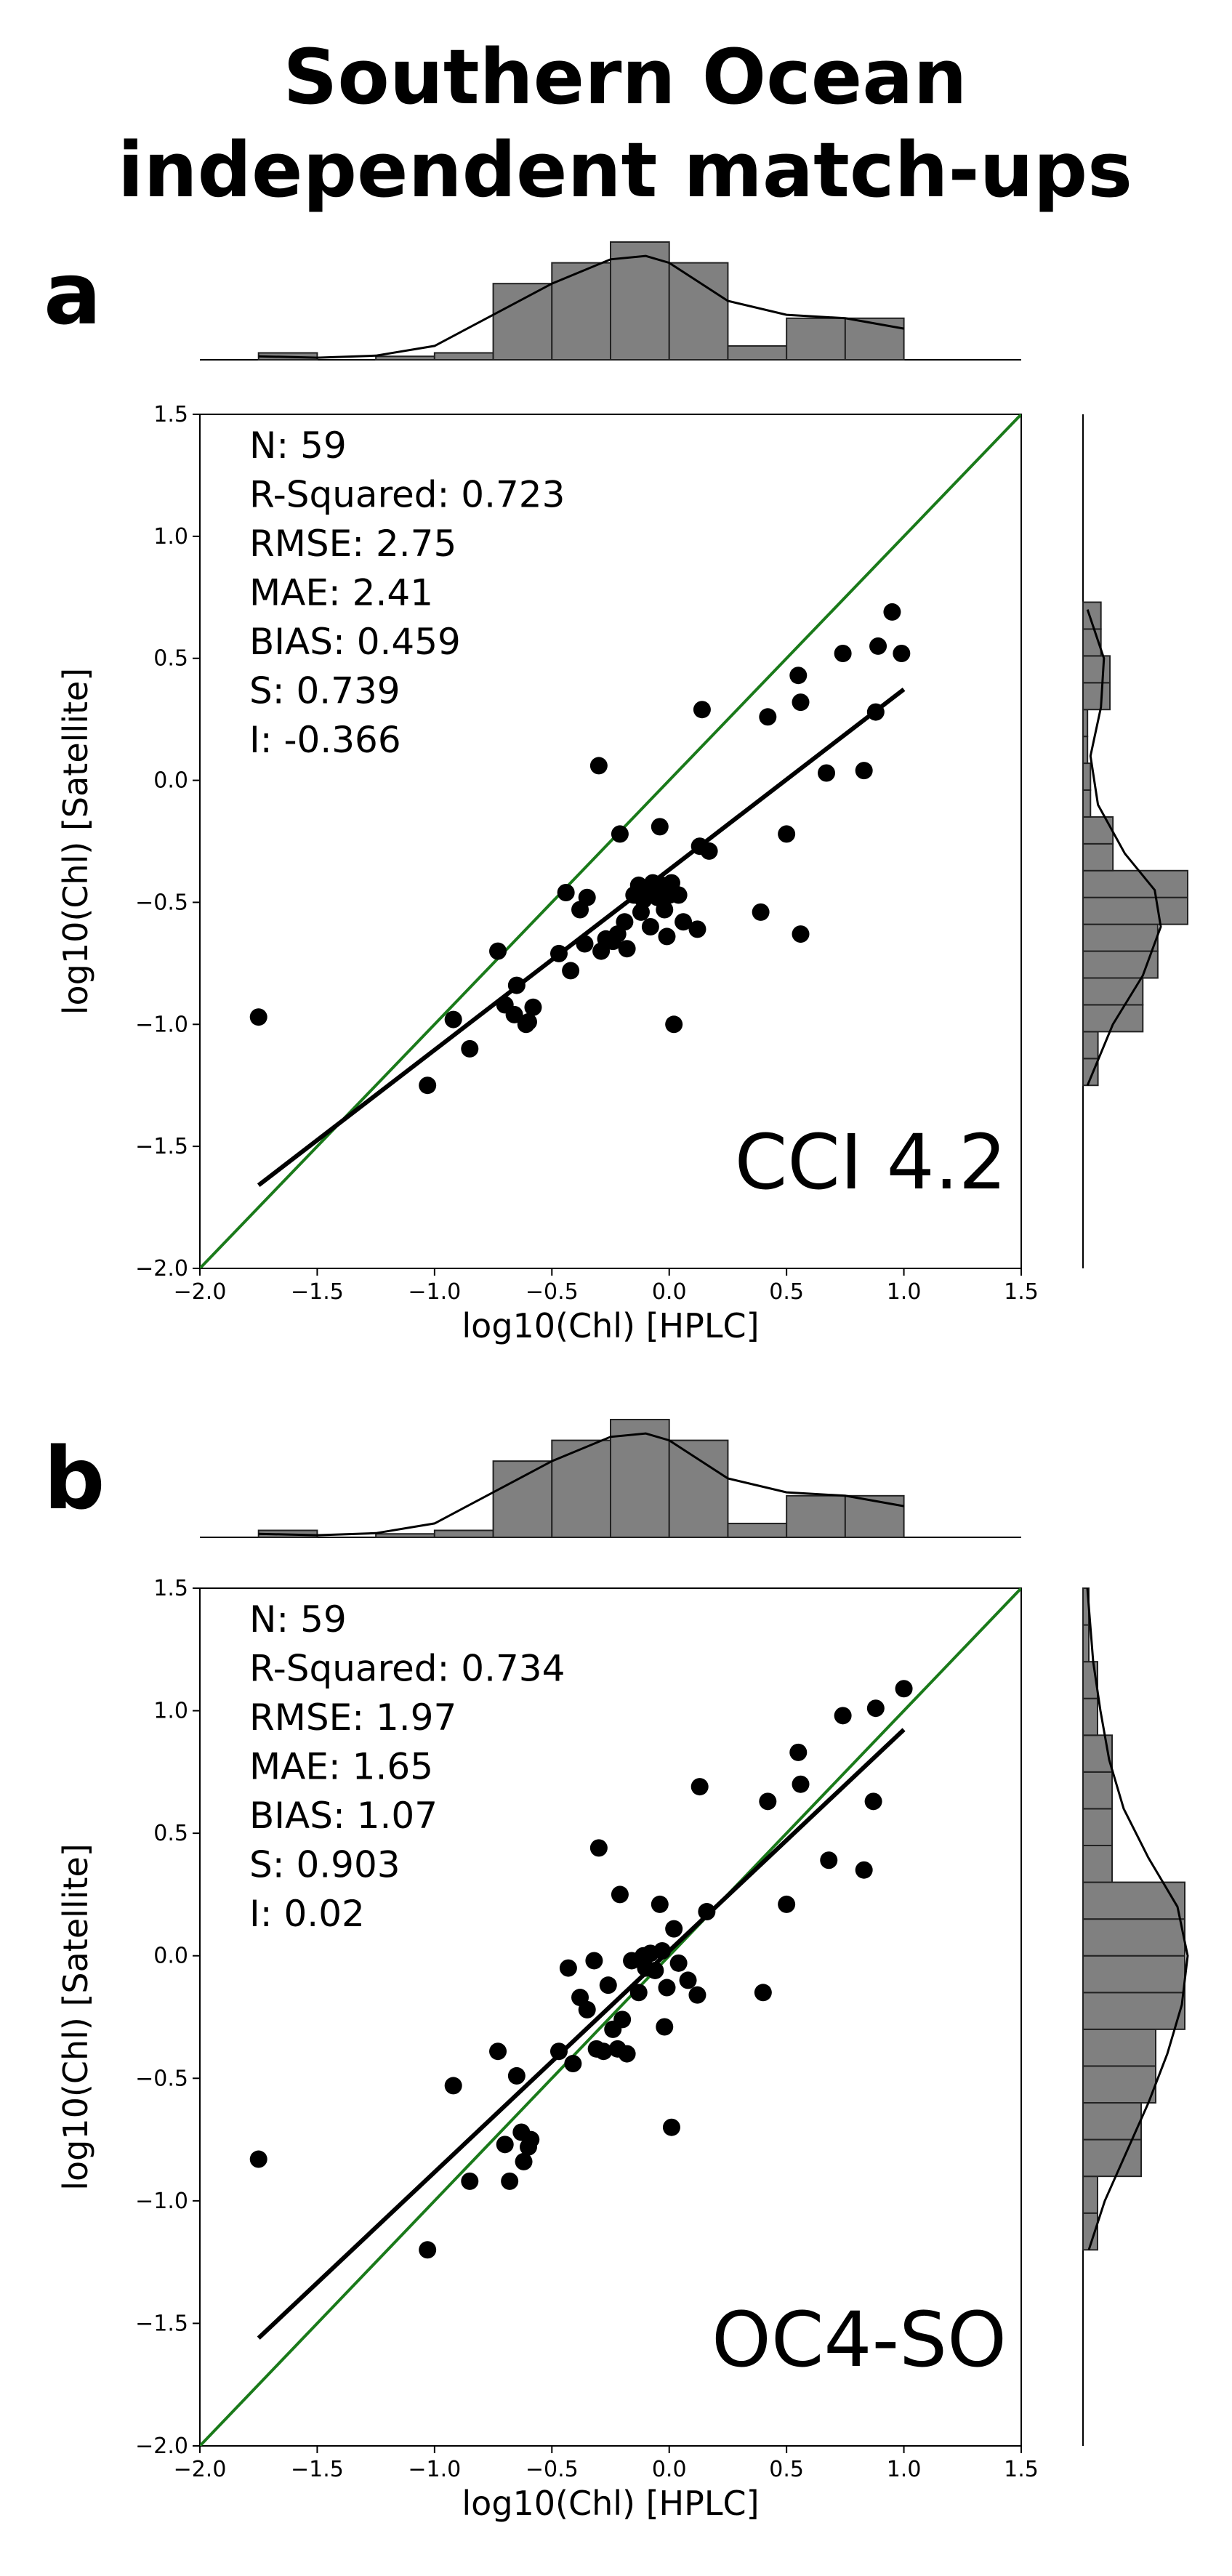 The height and width of the screenshot is (2576, 1232). What do you see at coordinates (200, 1292) in the screenshot?
I see `x-tick-label: −2.0` at bounding box center [200, 1292].